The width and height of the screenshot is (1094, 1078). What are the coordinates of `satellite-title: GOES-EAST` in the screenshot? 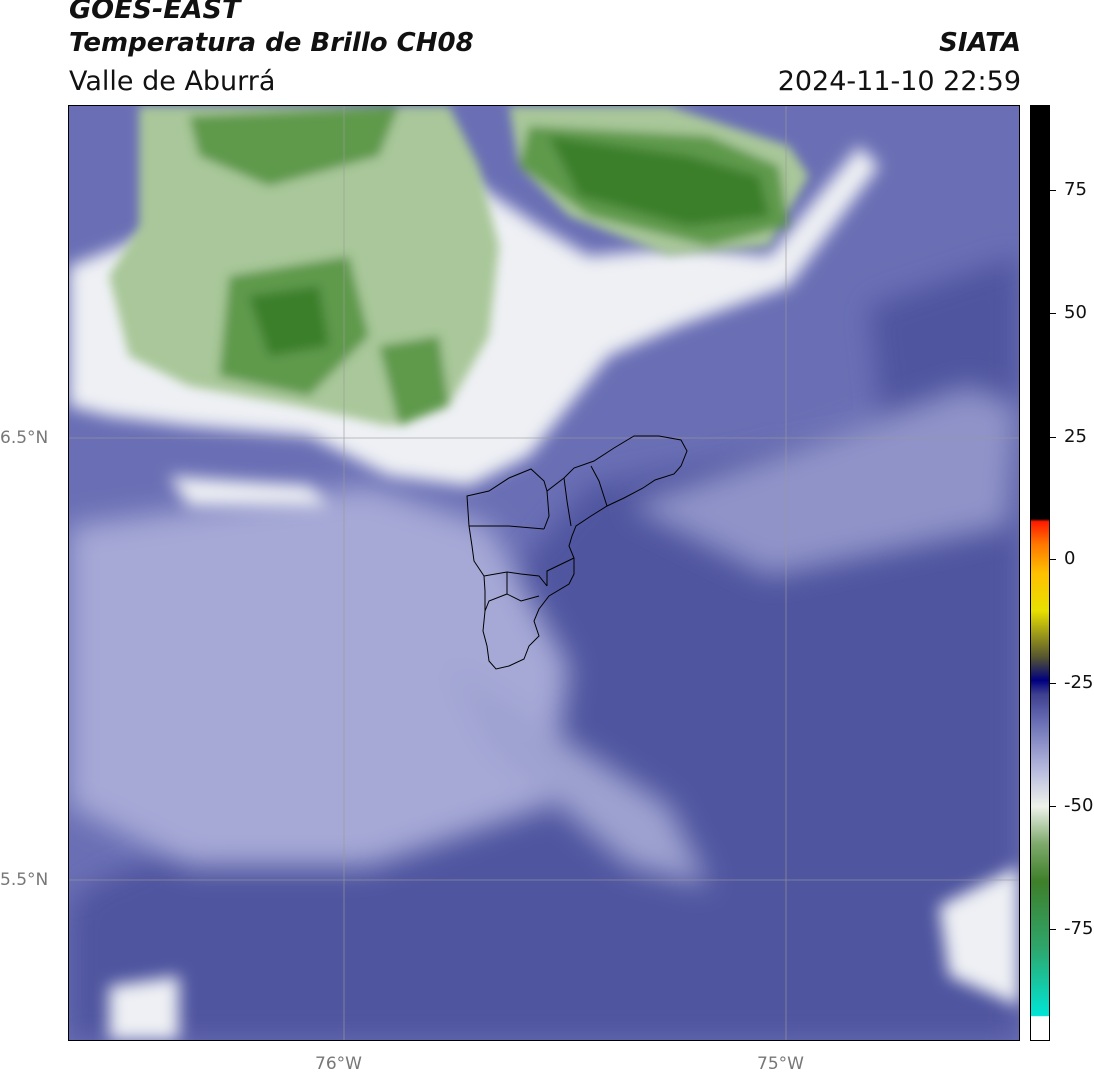 It's located at (155, 12).